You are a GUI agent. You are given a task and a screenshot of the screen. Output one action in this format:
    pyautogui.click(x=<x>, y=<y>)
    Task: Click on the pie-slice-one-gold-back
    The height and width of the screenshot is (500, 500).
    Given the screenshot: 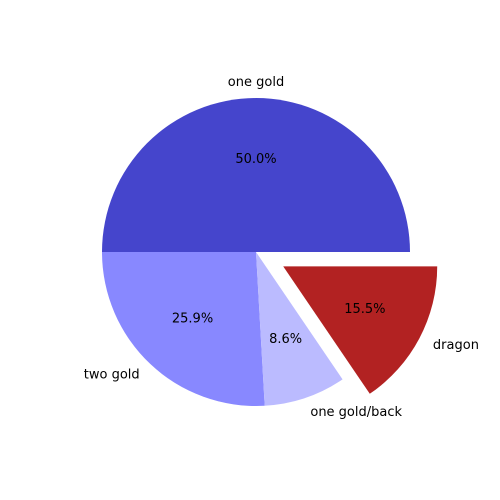 What is the action you would take?
    pyautogui.click(x=299, y=329)
    